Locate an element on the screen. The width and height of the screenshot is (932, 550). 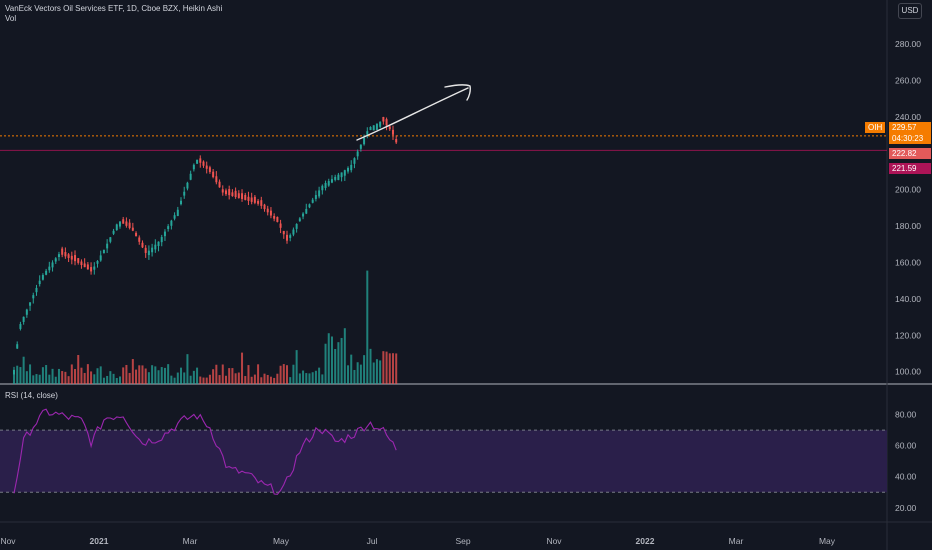
rsi-band is located at coordinates (443, 461).